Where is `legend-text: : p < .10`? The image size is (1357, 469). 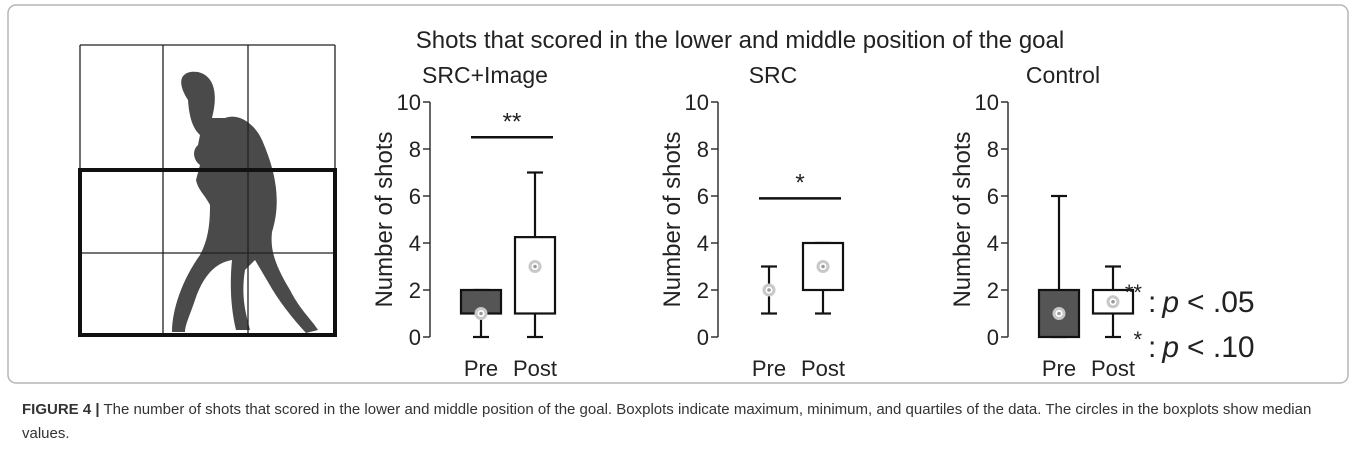 legend-text: : p < .10 is located at coordinates (1201, 347).